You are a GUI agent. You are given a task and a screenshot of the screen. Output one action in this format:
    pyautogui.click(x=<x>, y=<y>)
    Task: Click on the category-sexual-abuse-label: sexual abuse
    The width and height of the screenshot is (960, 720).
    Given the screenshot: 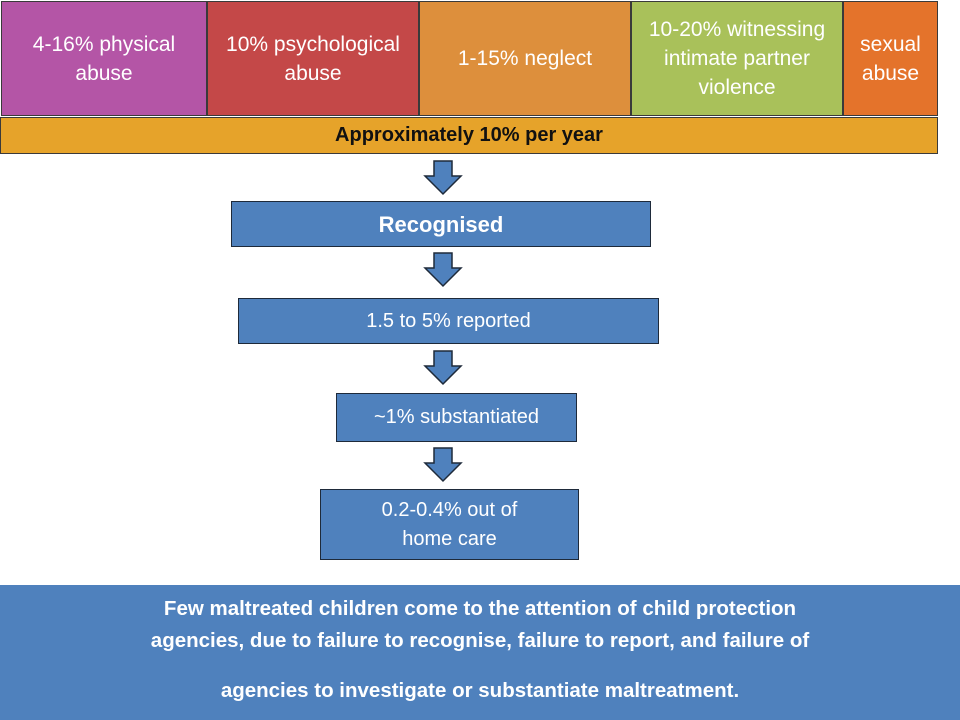 What is the action you would take?
    pyautogui.click(x=890, y=58)
    